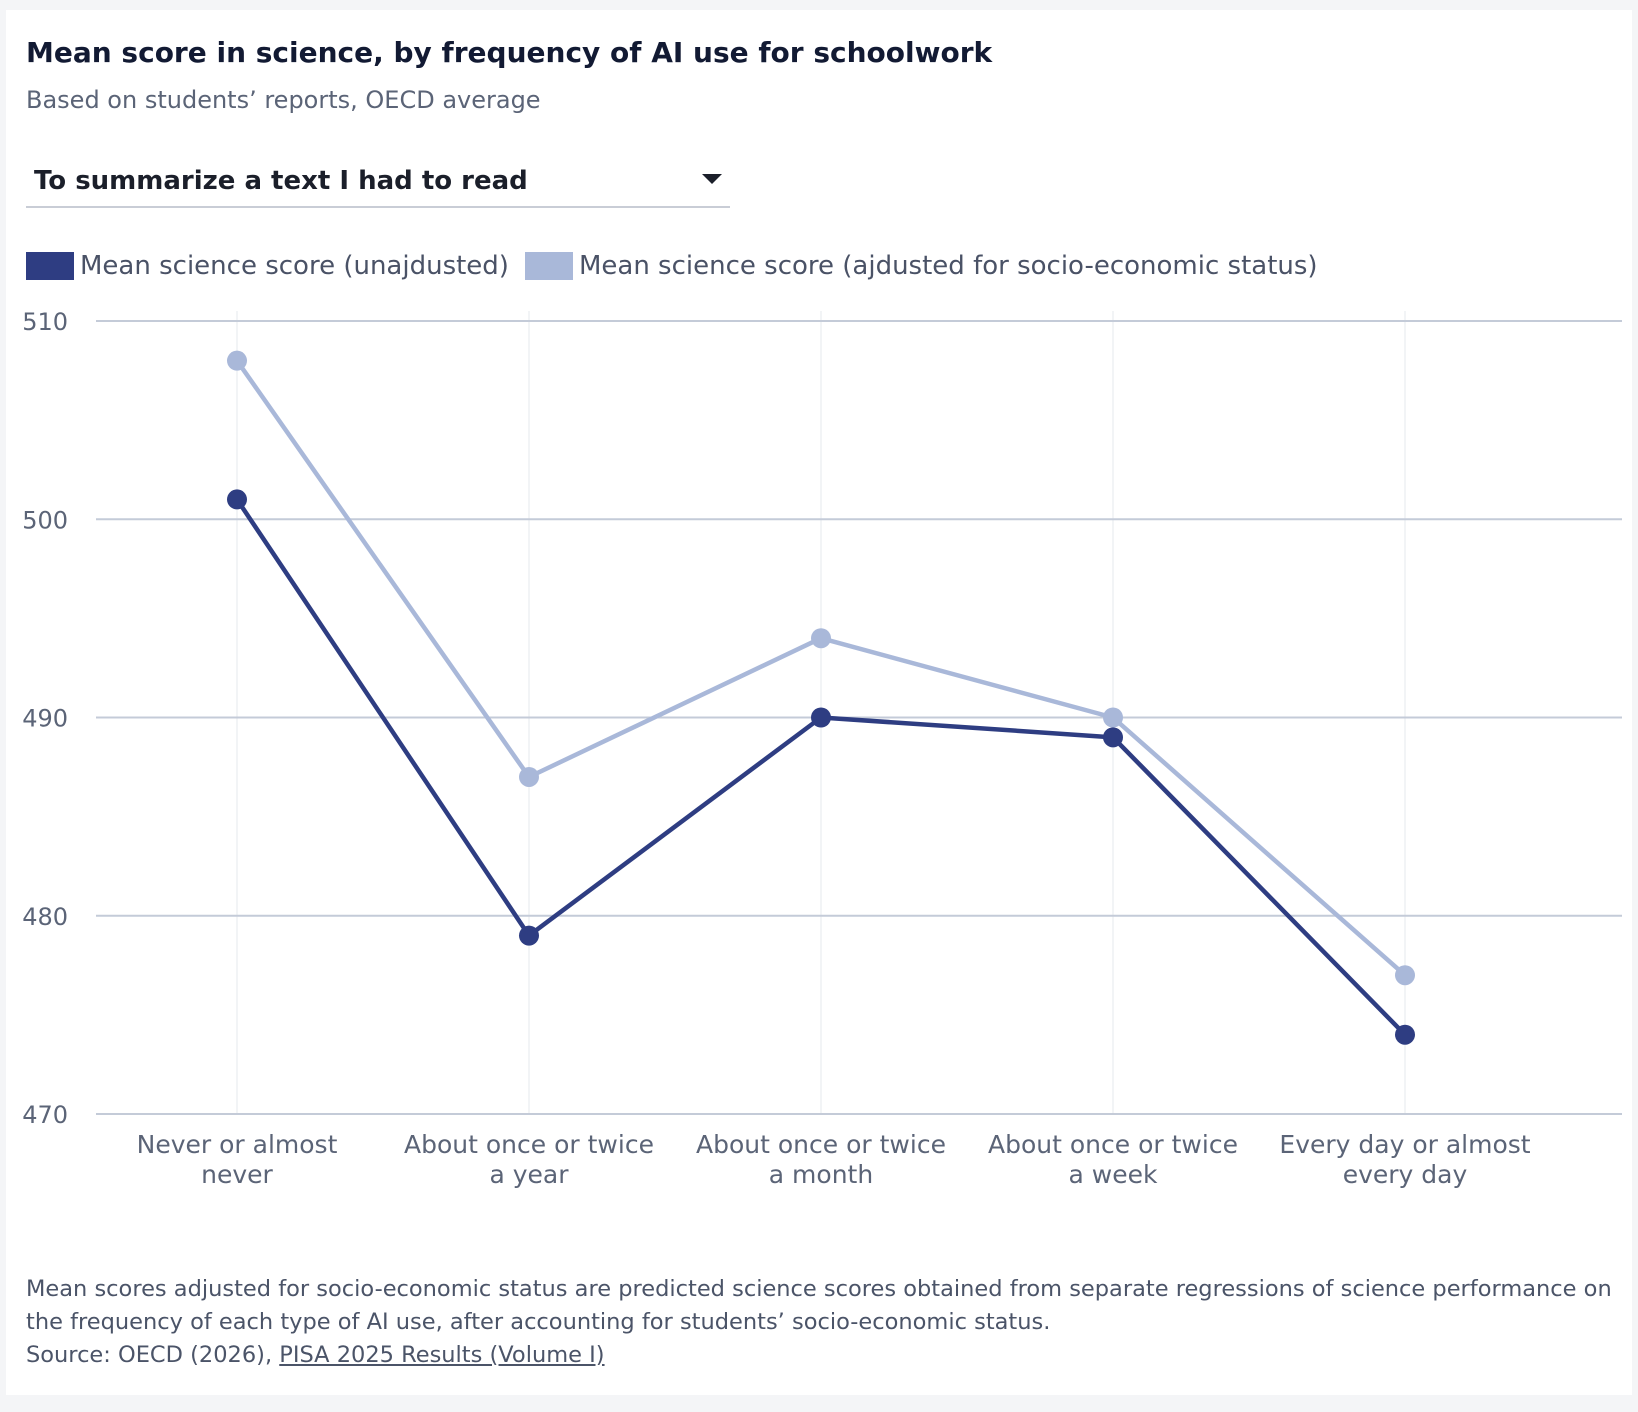  I want to click on dropdown-selected-value: To summarize a text I had to read, so click(281, 181).